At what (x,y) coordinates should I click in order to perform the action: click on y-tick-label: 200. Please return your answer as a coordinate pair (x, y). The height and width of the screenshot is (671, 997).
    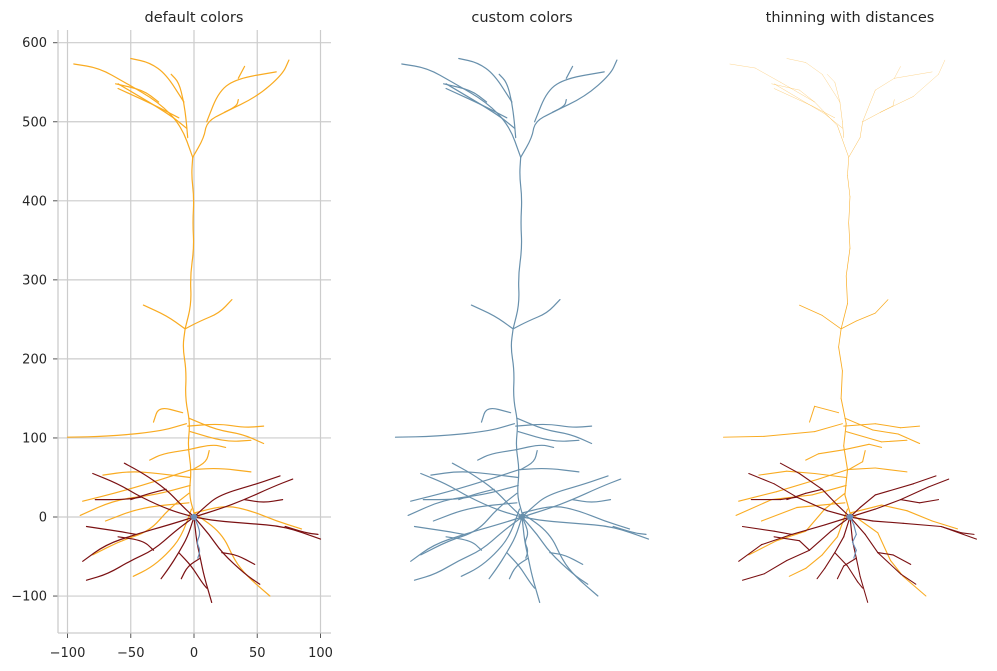
    Looking at the image, I should click on (34, 359).